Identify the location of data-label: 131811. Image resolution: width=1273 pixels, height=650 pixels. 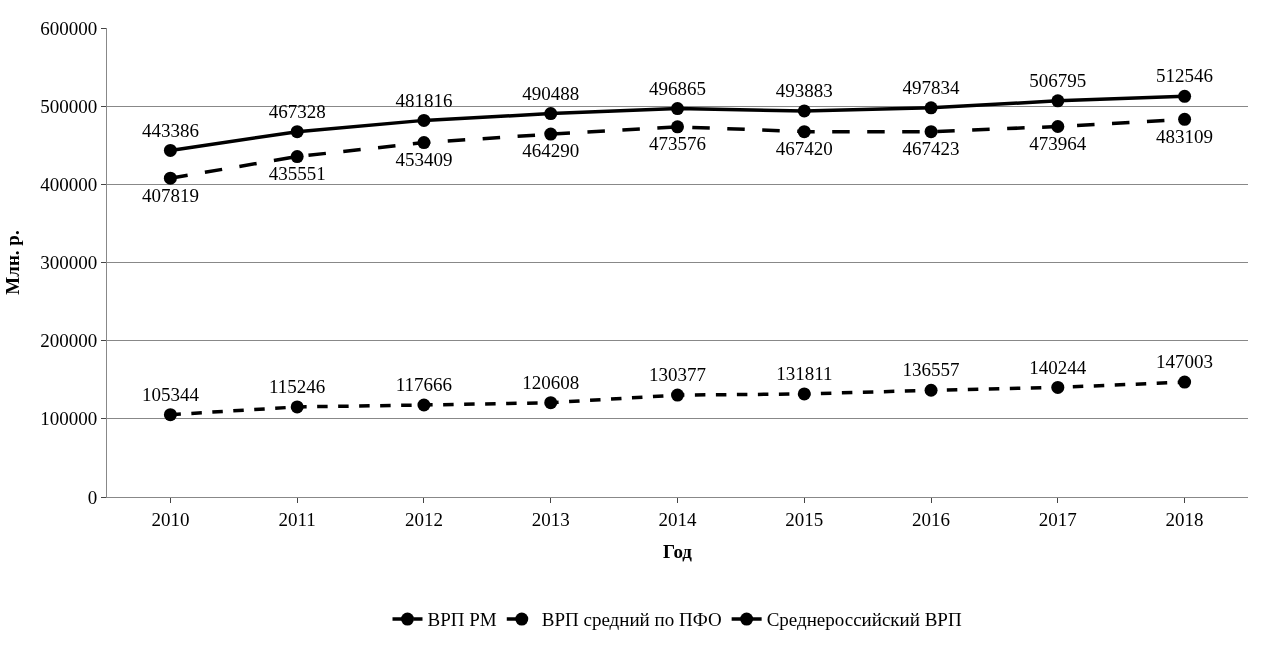
(804, 374).